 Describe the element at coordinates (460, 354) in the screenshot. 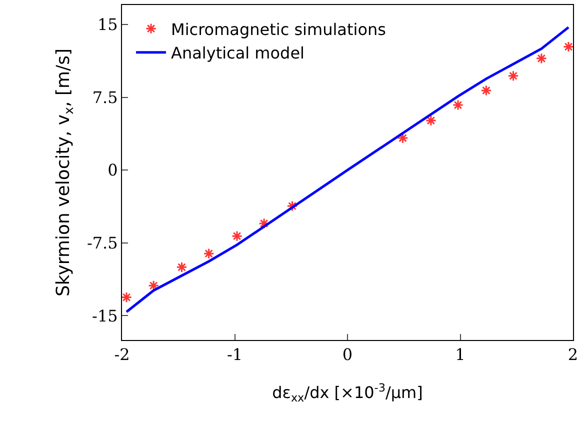

I see `x-tick-label: 1` at that location.